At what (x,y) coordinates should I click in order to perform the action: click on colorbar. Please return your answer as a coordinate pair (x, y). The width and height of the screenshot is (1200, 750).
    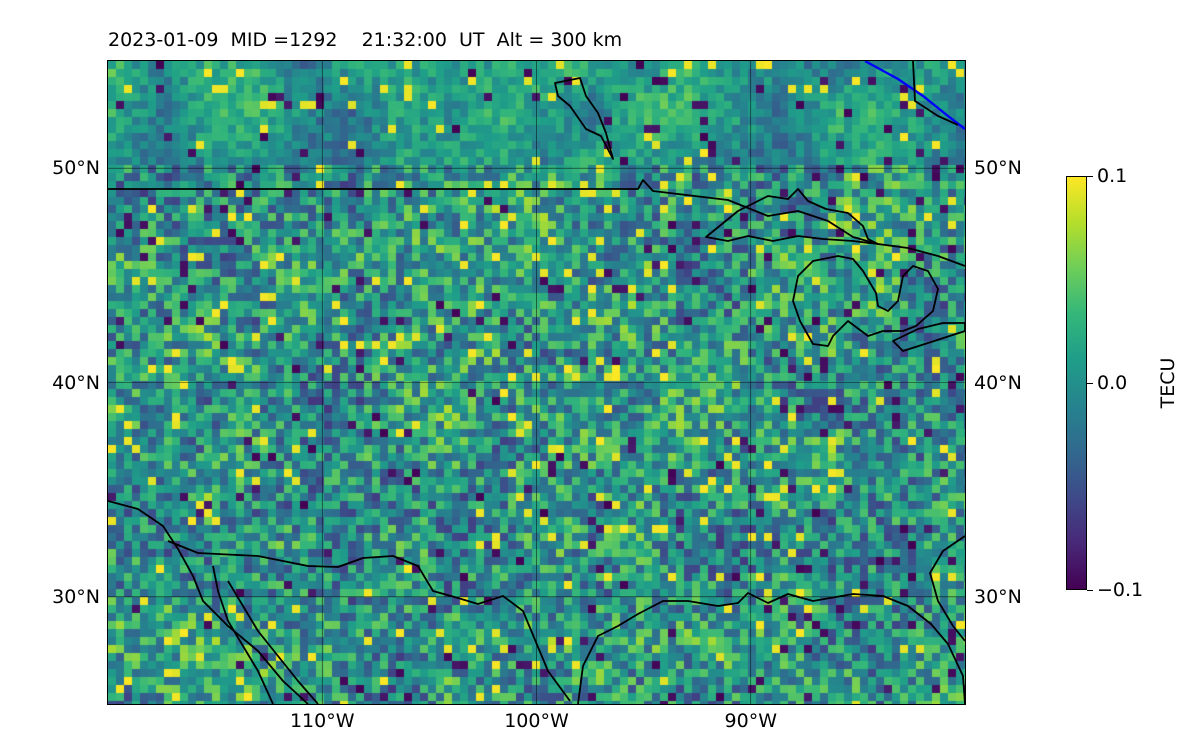
    Looking at the image, I should click on (1076, 383).